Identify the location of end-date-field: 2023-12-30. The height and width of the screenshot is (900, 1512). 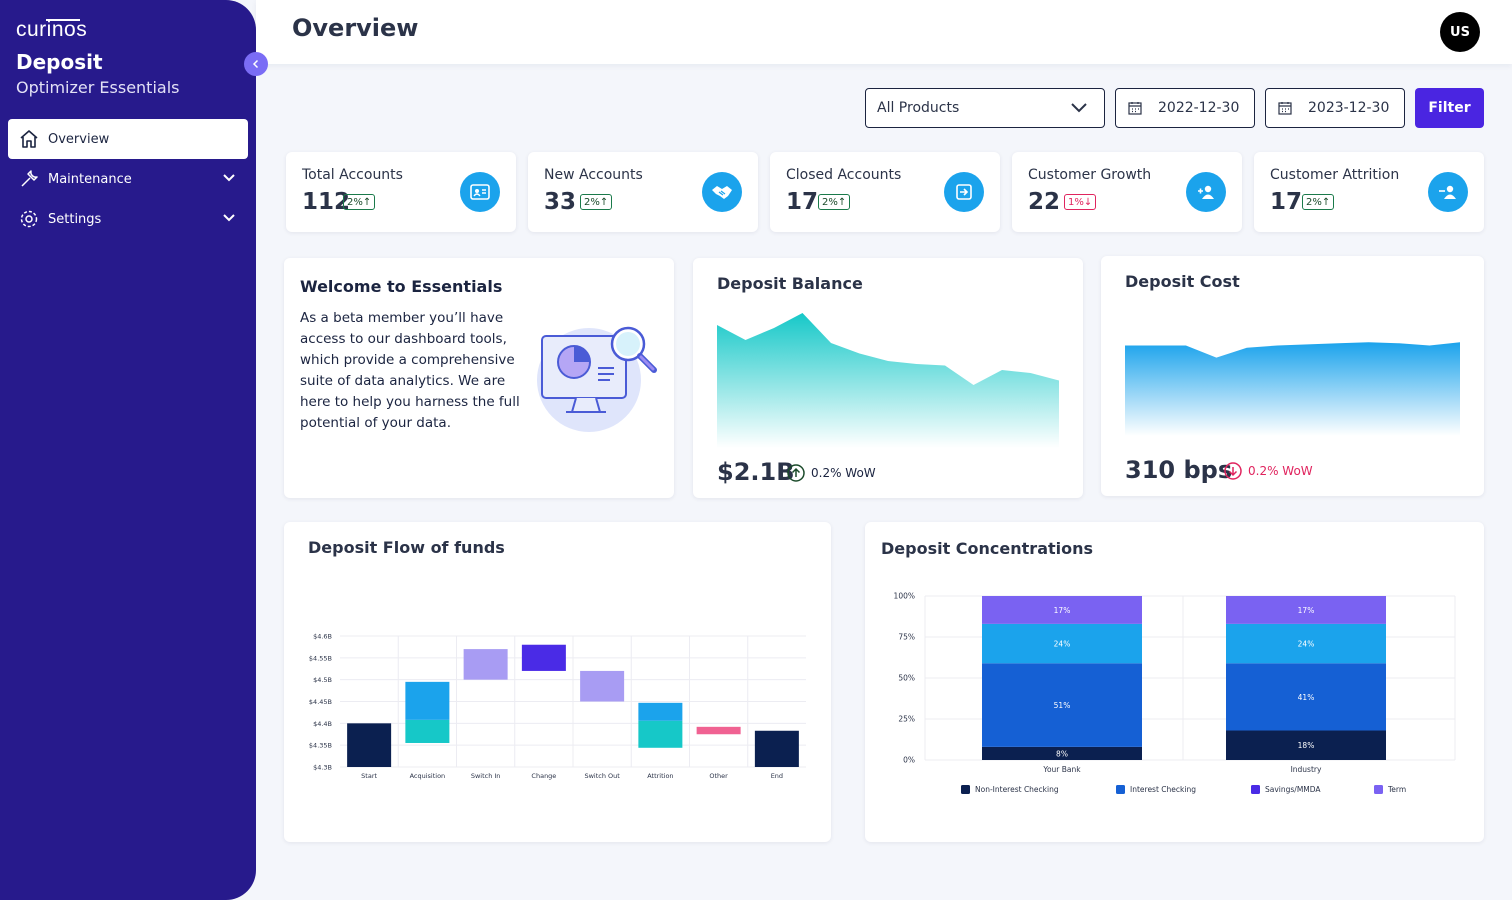
(1335, 108).